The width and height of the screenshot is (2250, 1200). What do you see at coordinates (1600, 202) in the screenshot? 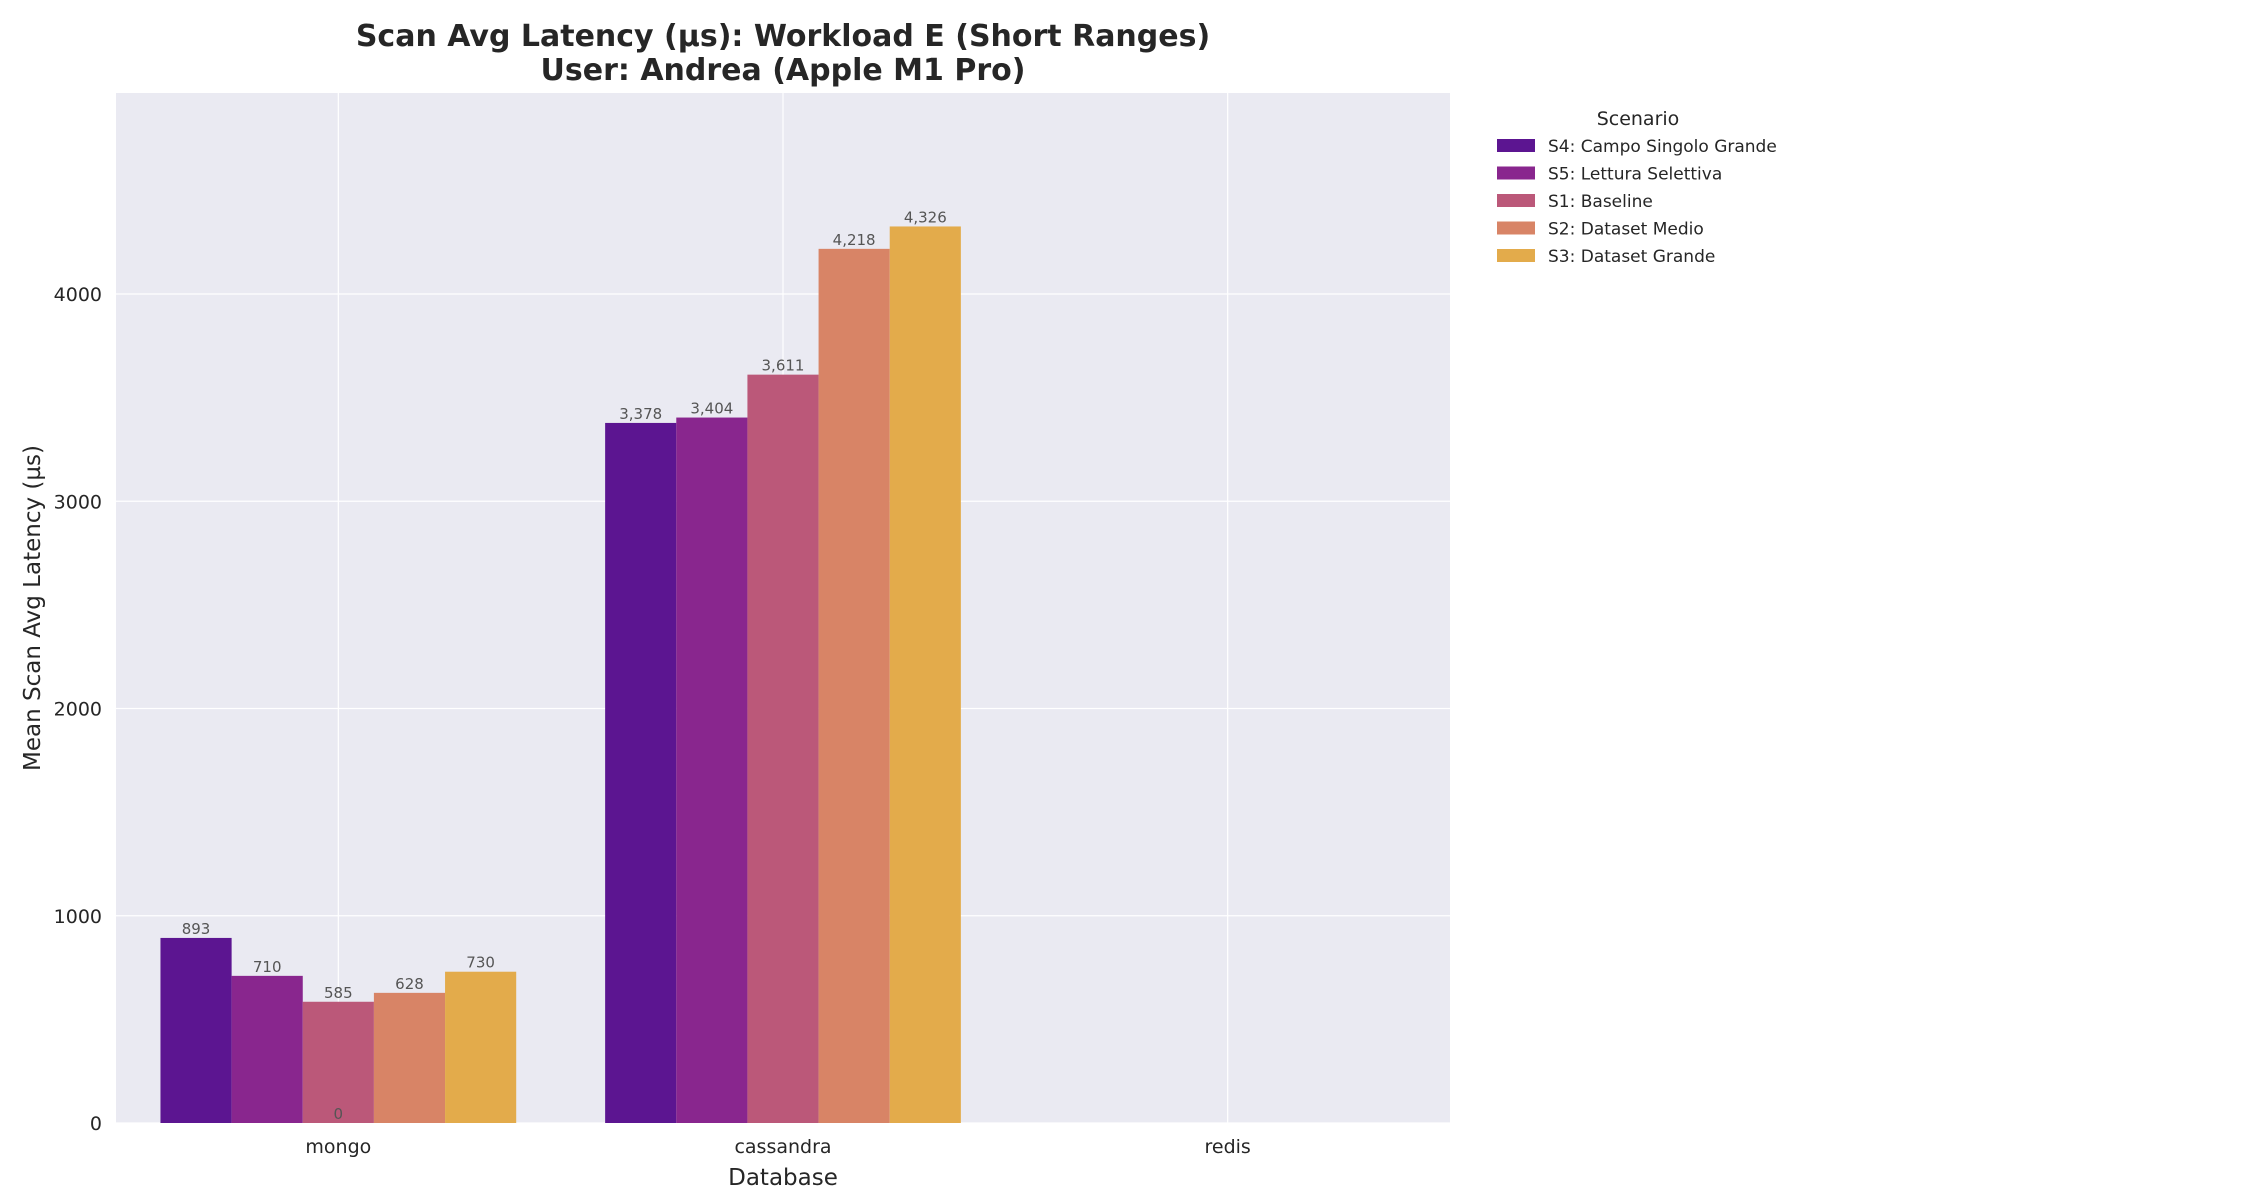
I see `legend-item-label: S1: Baseline` at bounding box center [1600, 202].